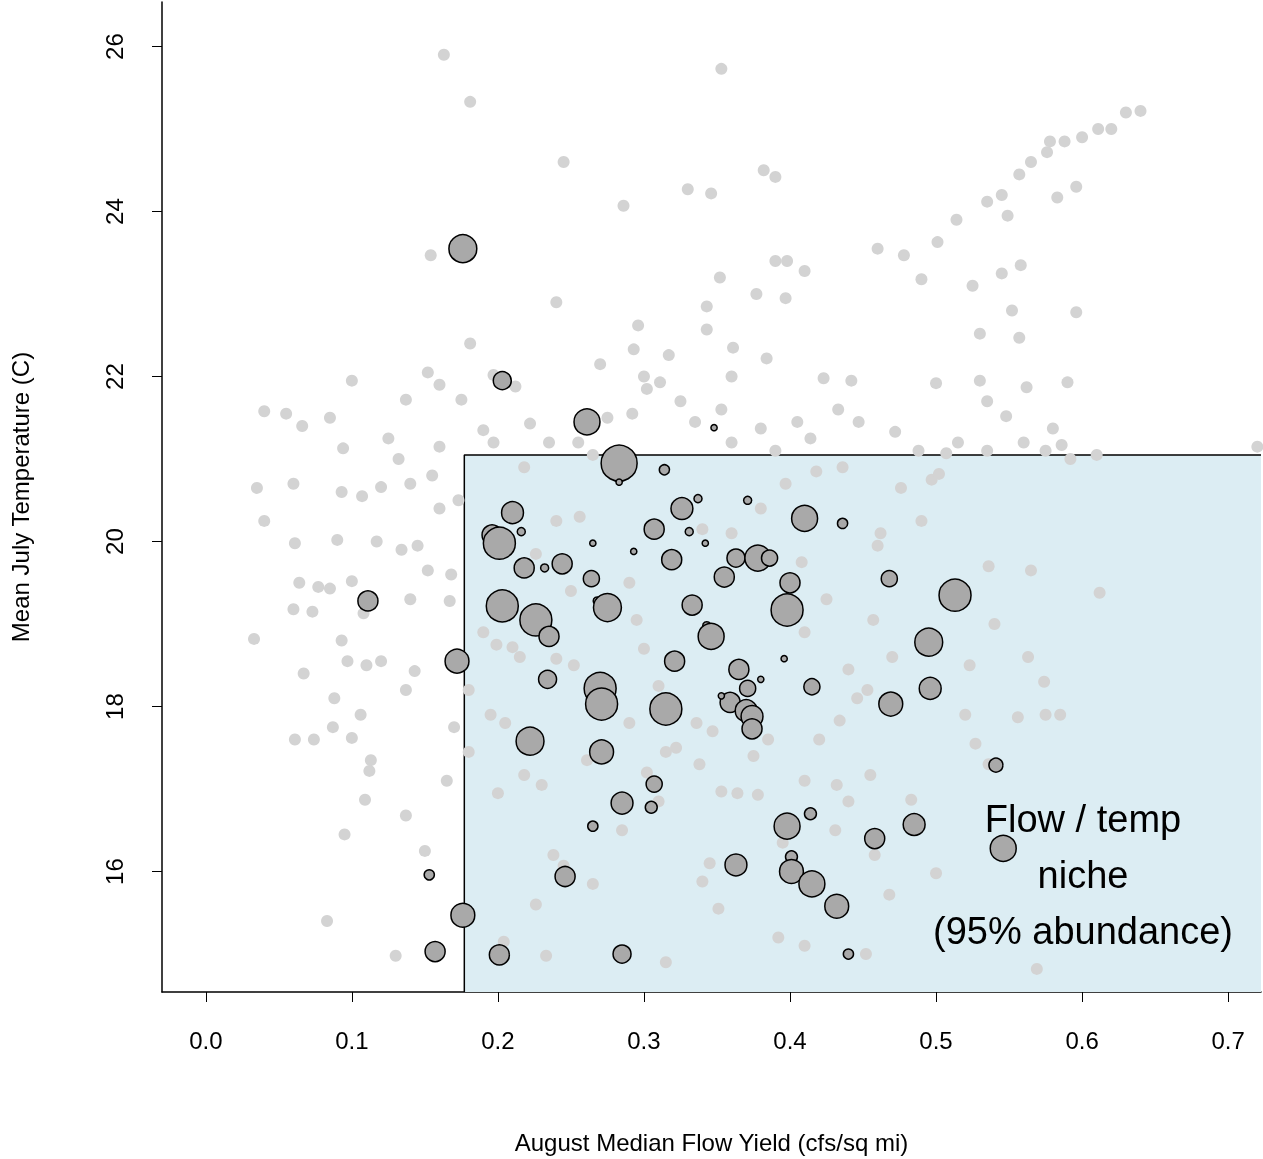 The width and height of the screenshot is (1263, 1159). I want to click on y-axis-title: Mean July Temperature (C), so click(20, 497).